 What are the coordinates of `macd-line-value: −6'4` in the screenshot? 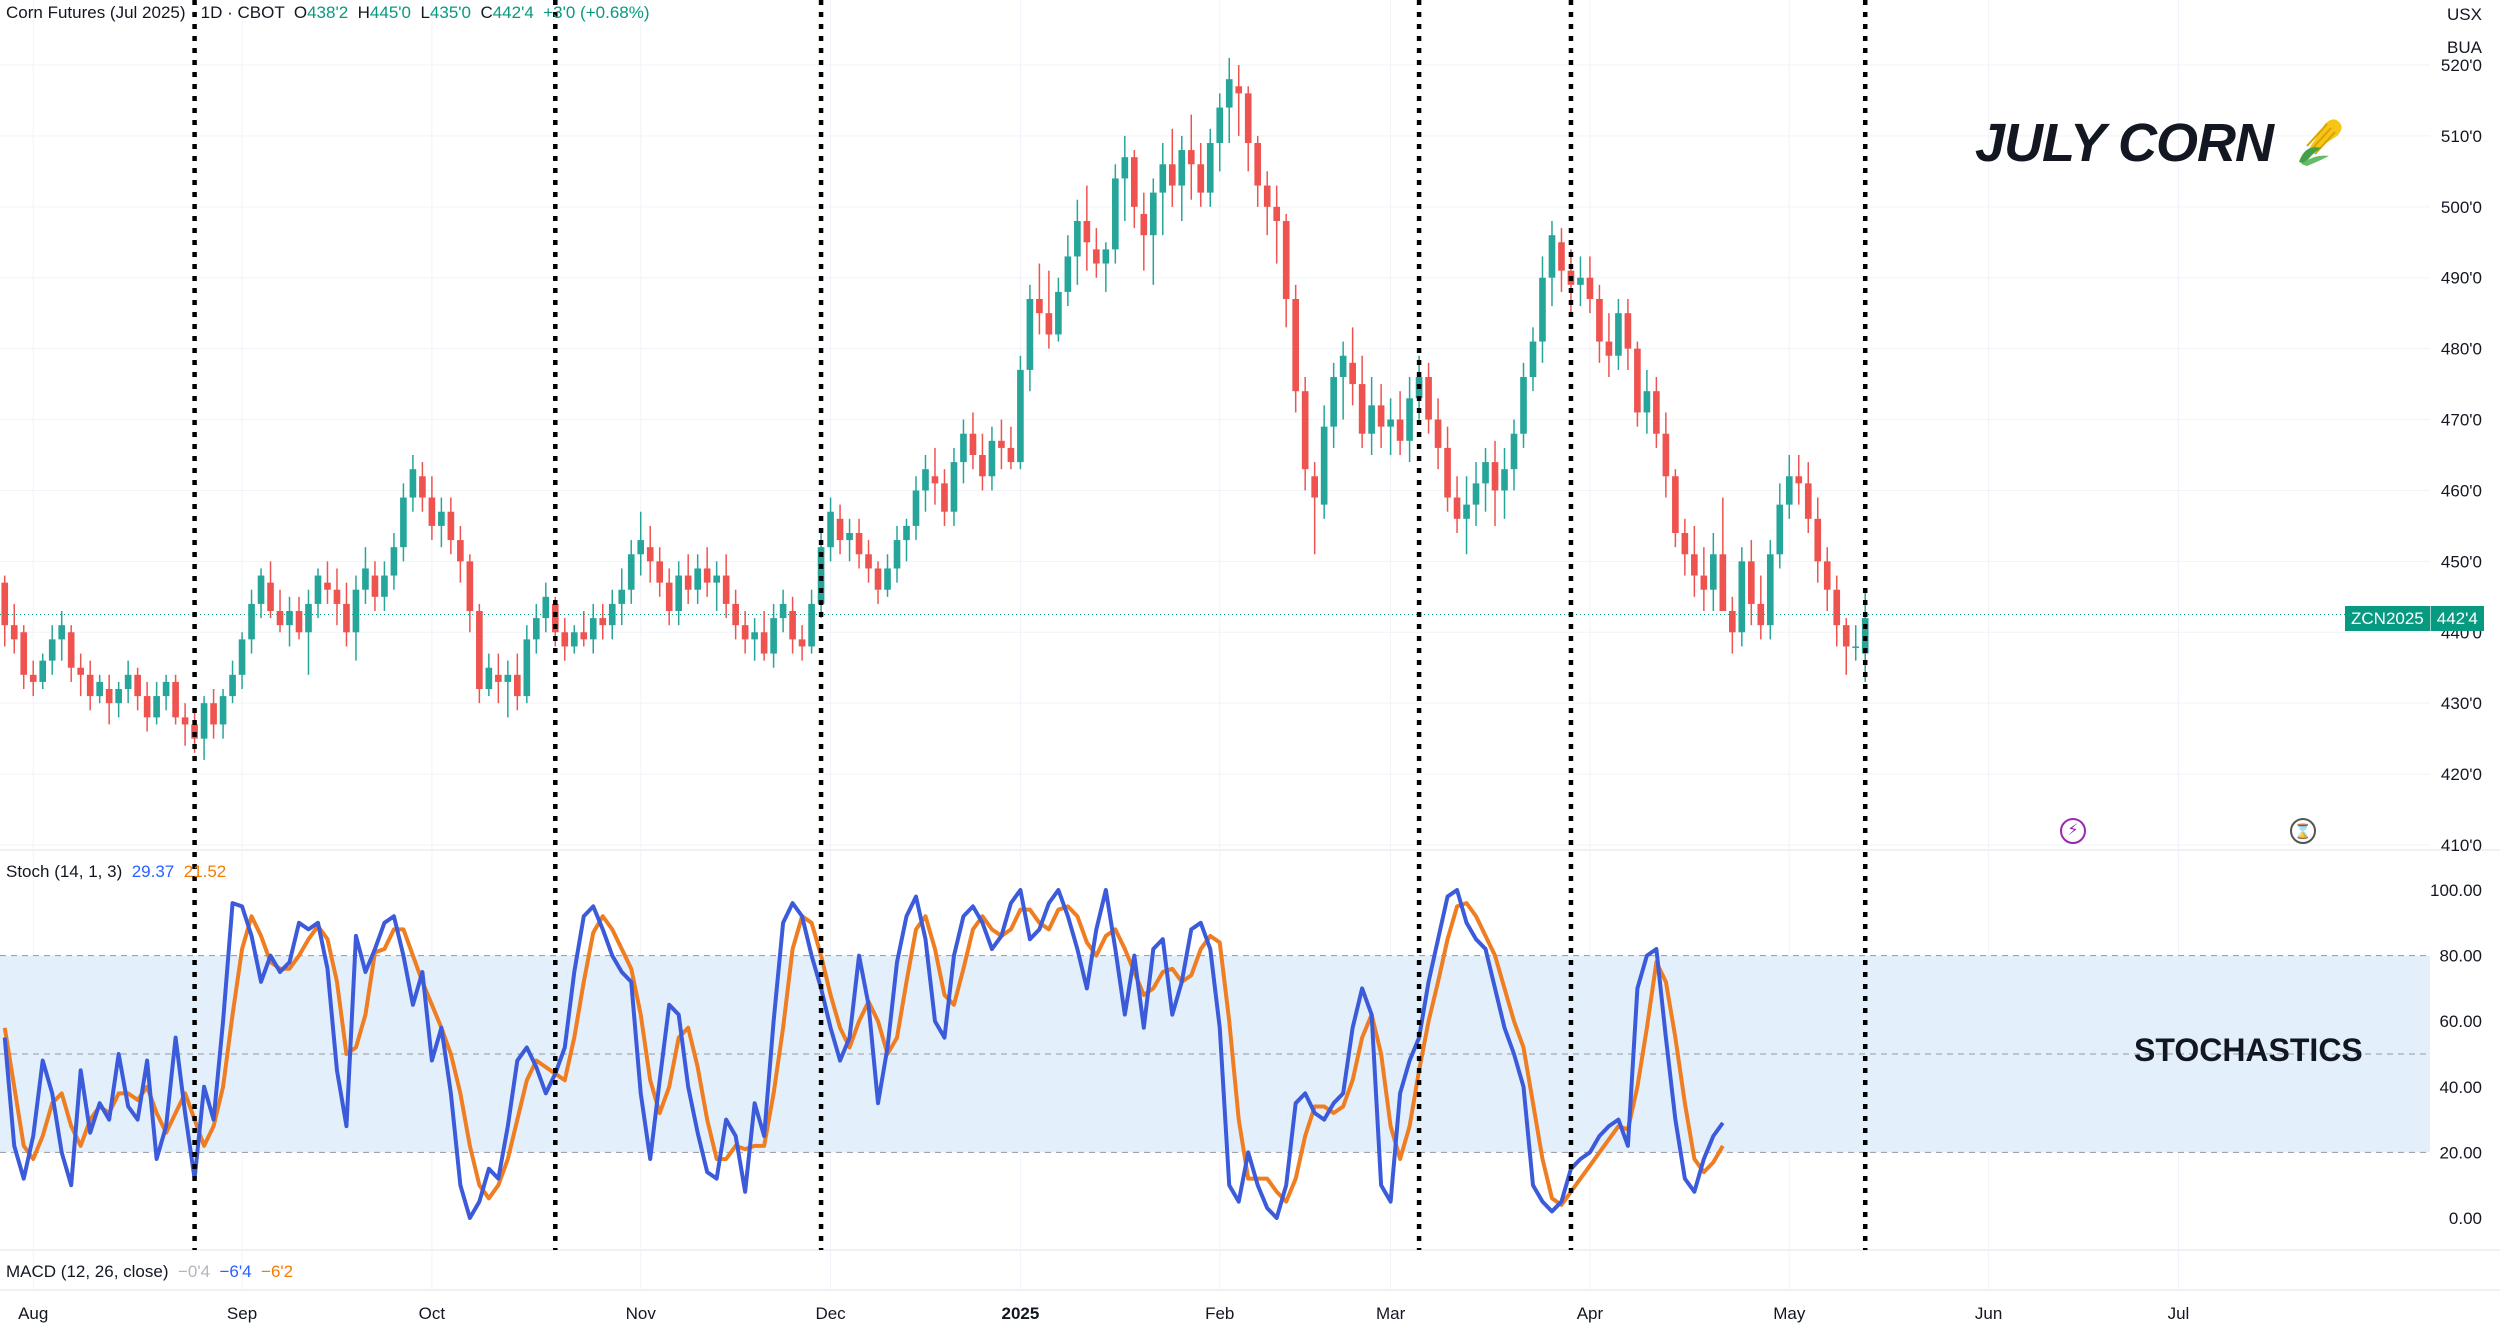 It's located at (235, 1271).